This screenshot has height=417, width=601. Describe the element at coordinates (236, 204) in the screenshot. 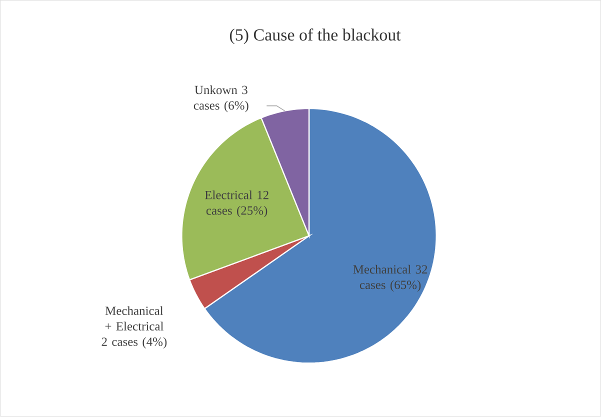

I see `slice-label: Electrical 12 cases (25%)` at that location.